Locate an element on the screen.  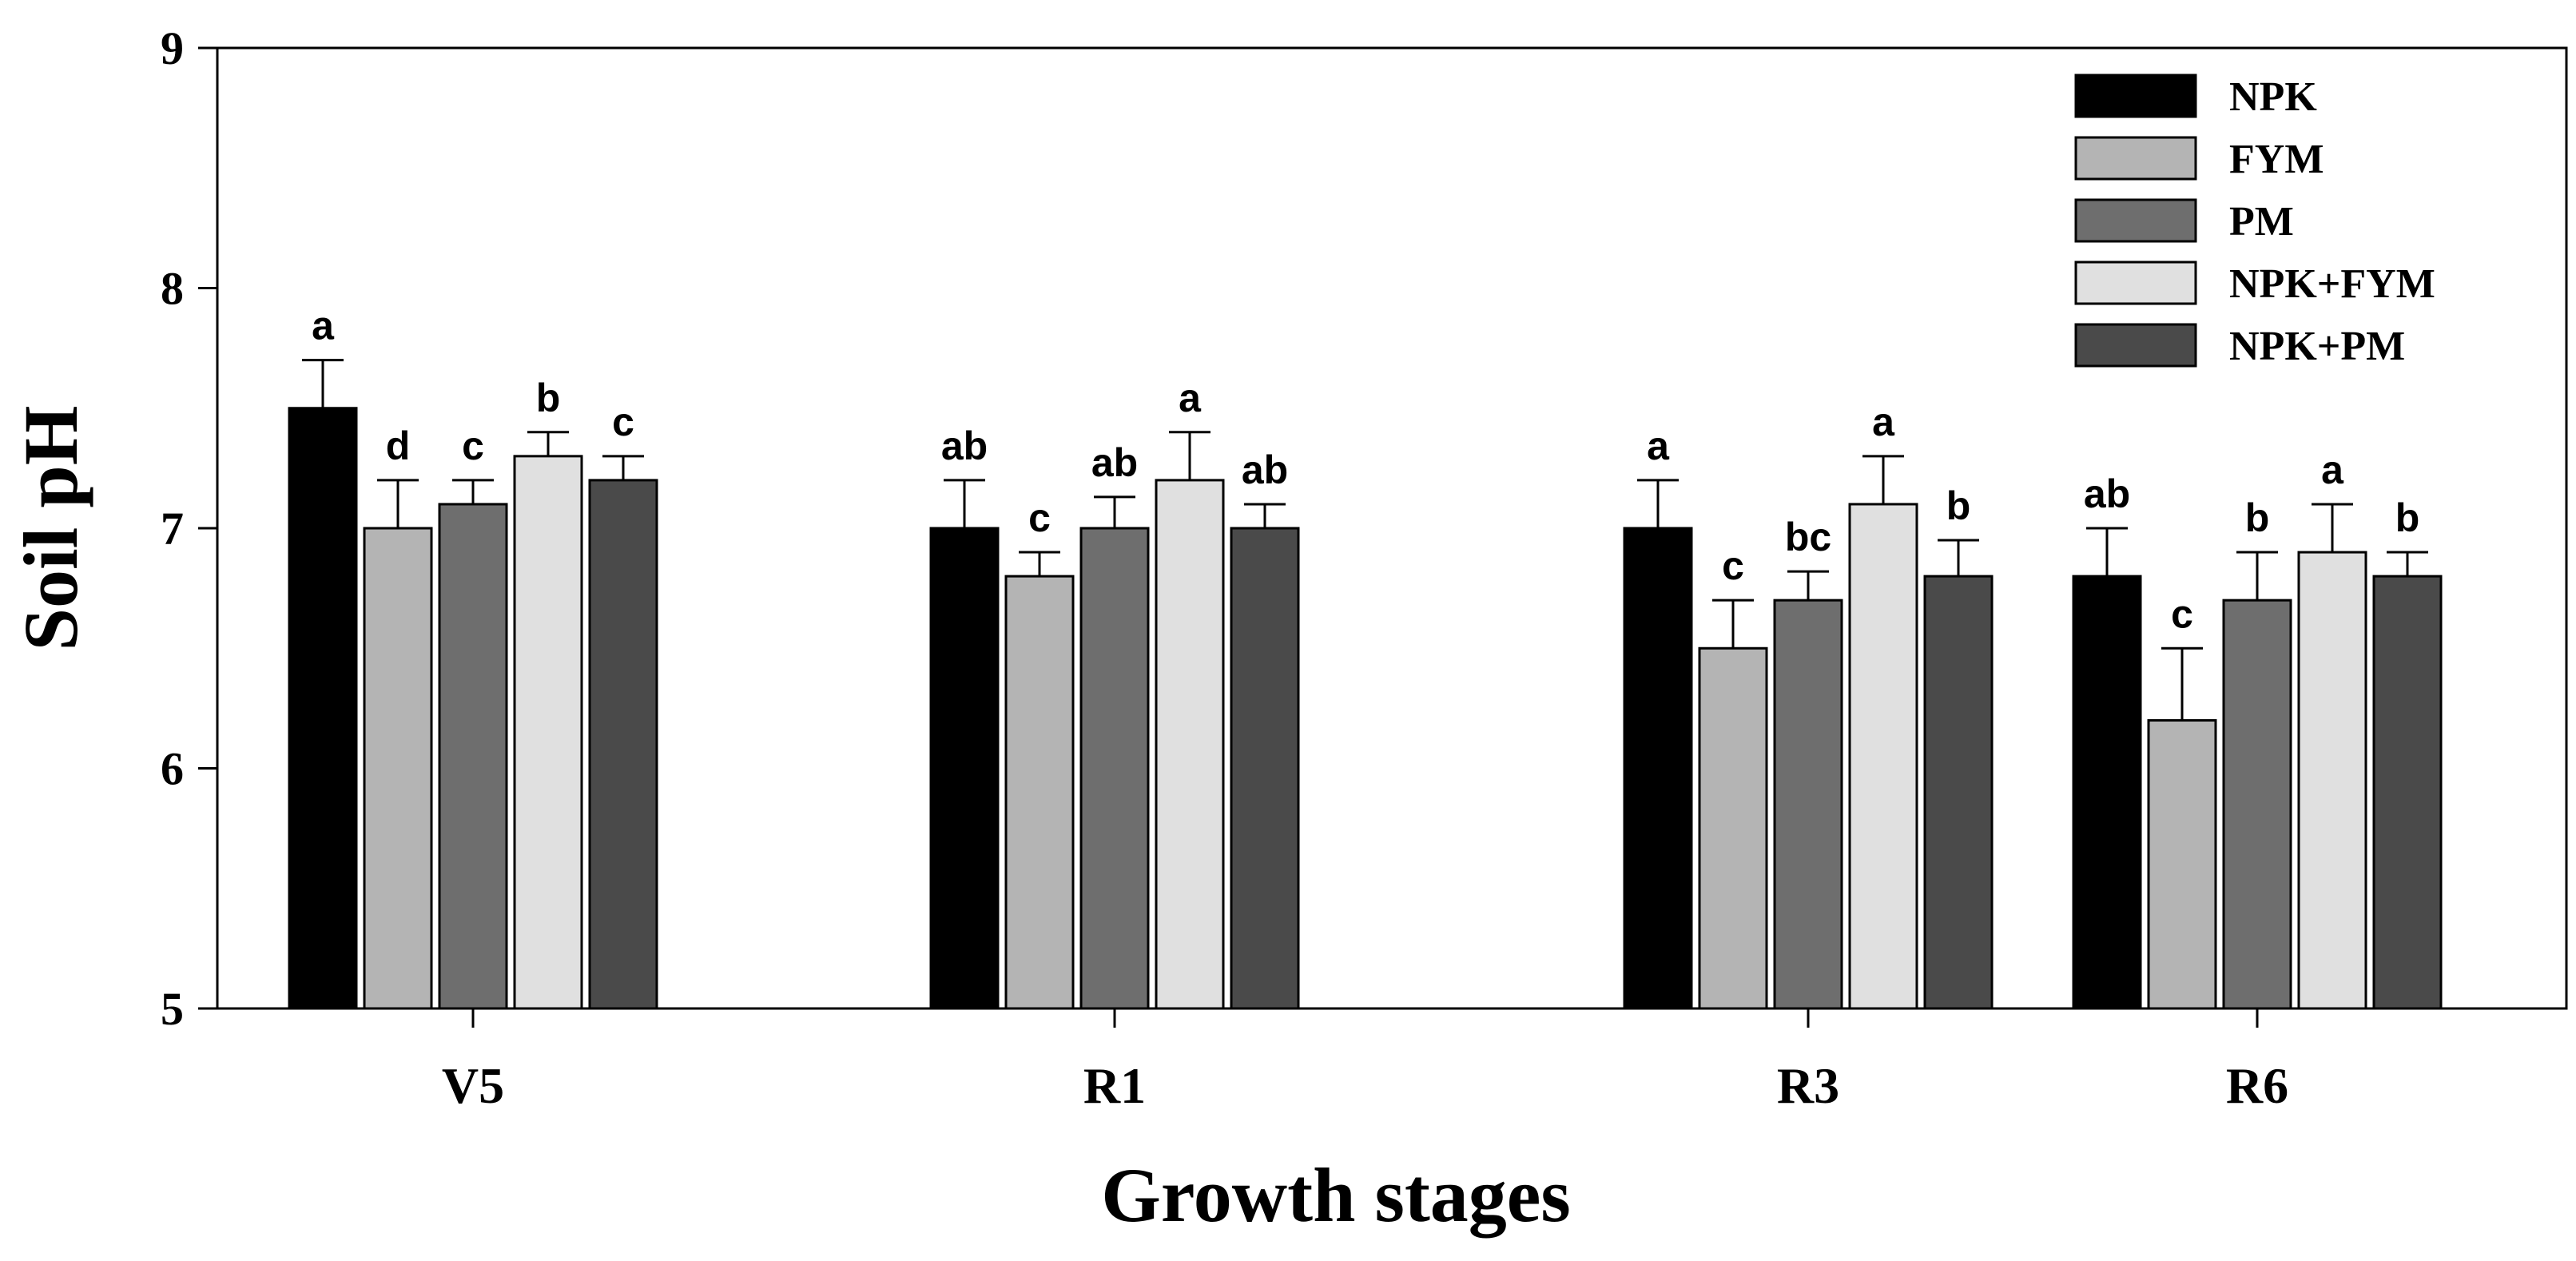
legend-label: FYM is located at coordinates (2276, 159).